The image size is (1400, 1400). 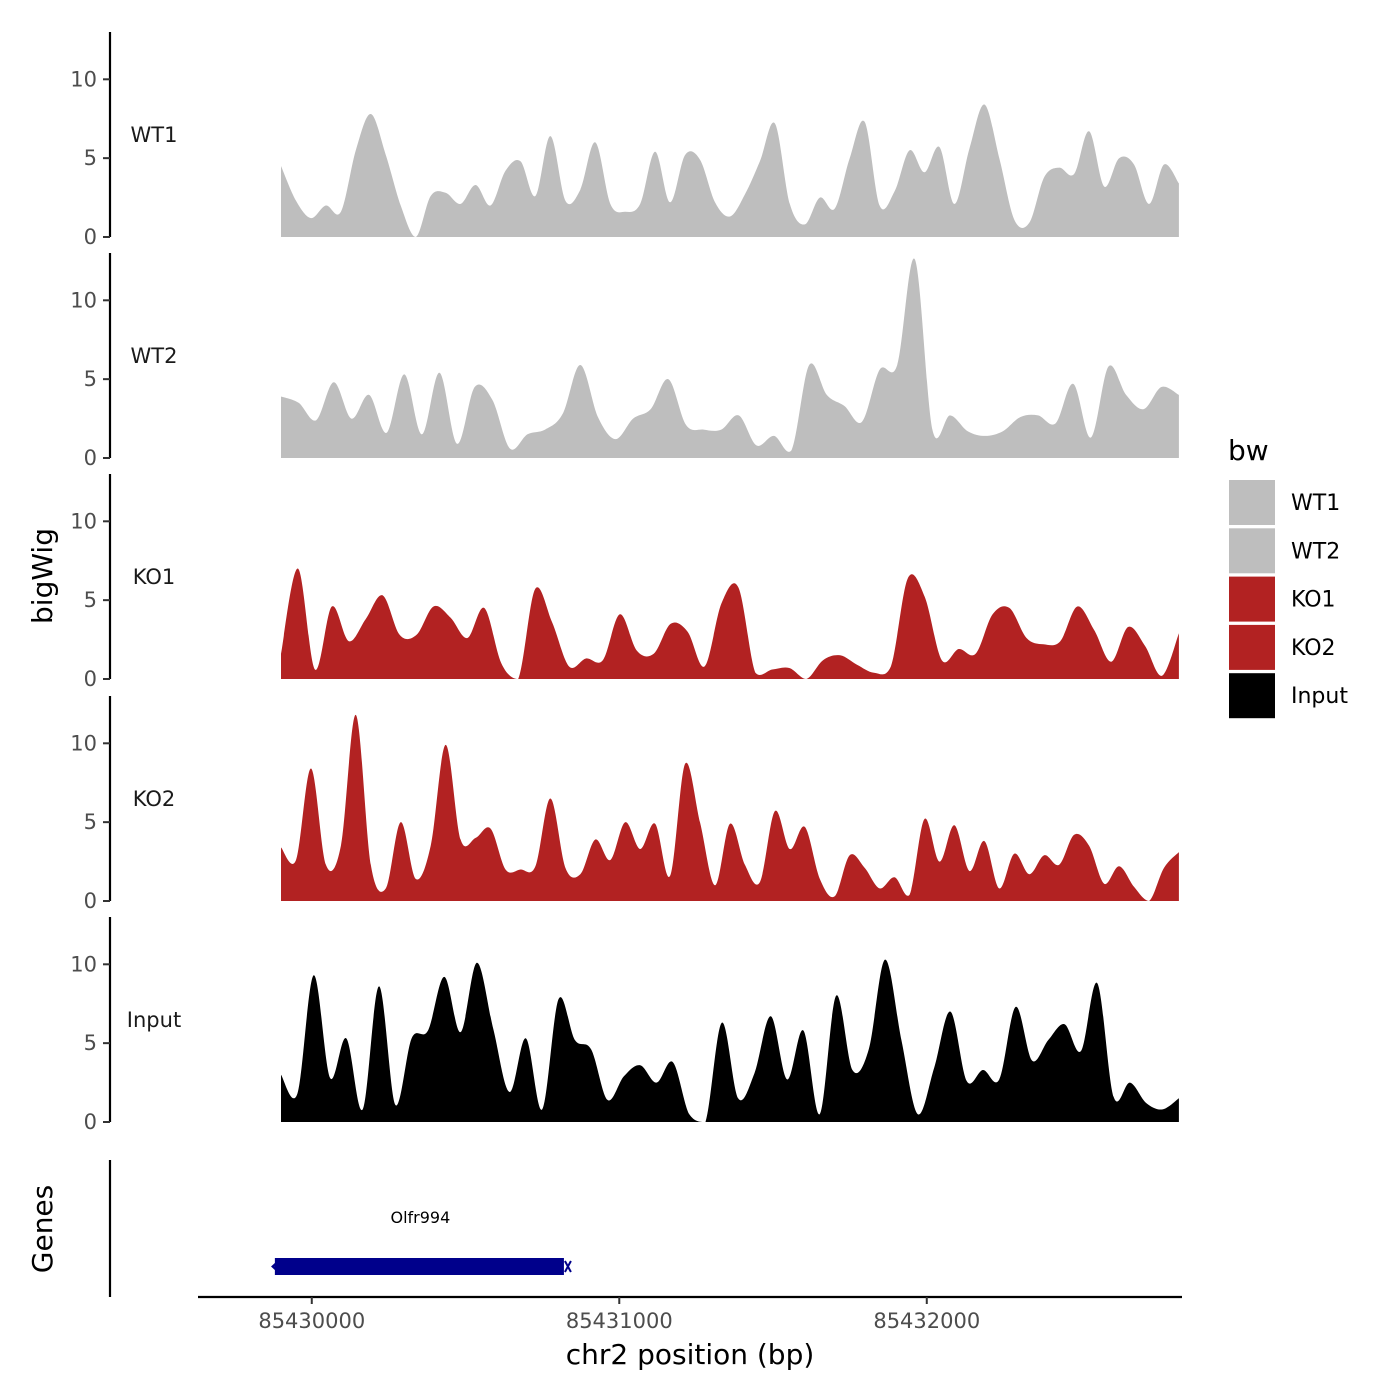 What do you see at coordinates (1315, 503) in the screenshot?
I see `legend-label: WT1` at bounding box center [1315, 503].